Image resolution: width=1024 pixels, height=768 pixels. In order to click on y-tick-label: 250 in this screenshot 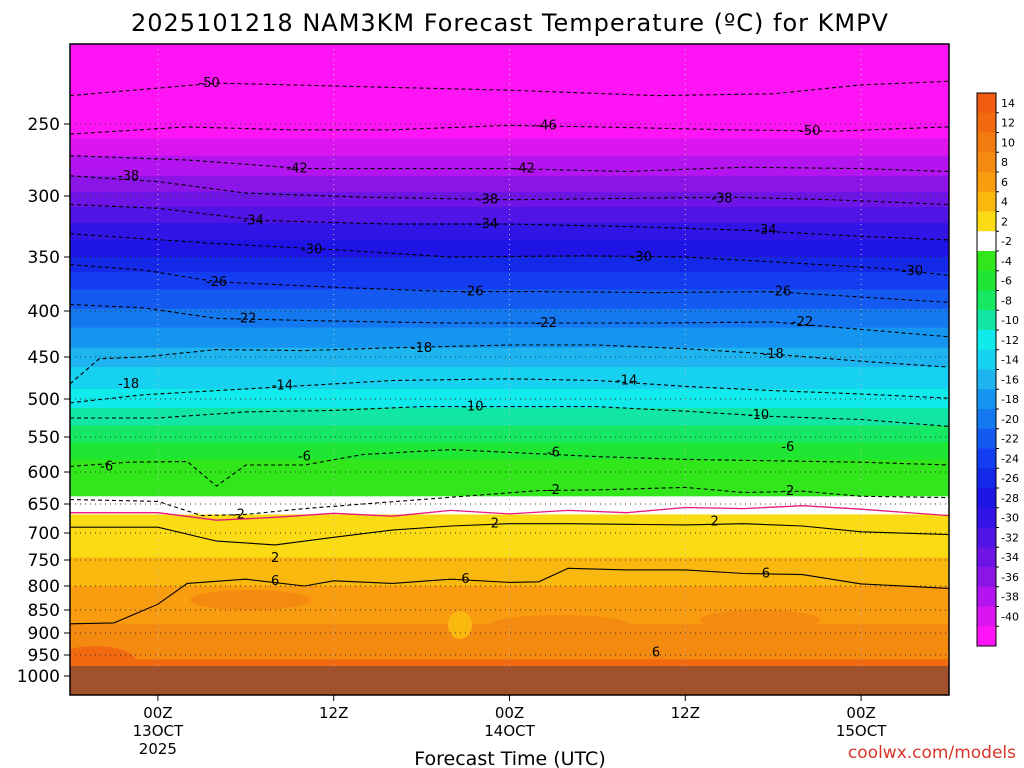, I will do `click(44, 125)`.